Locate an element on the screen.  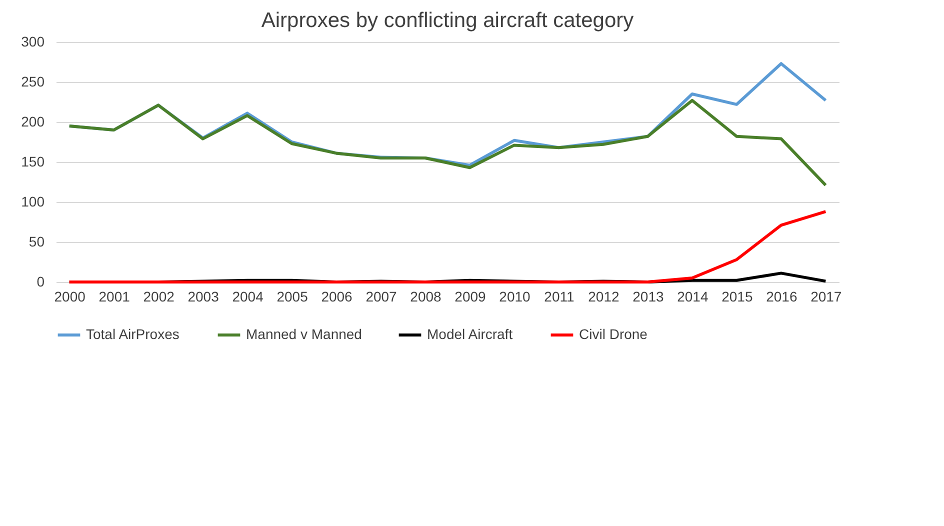
y-tick-label: 300 is located at coordinates (33, 42).